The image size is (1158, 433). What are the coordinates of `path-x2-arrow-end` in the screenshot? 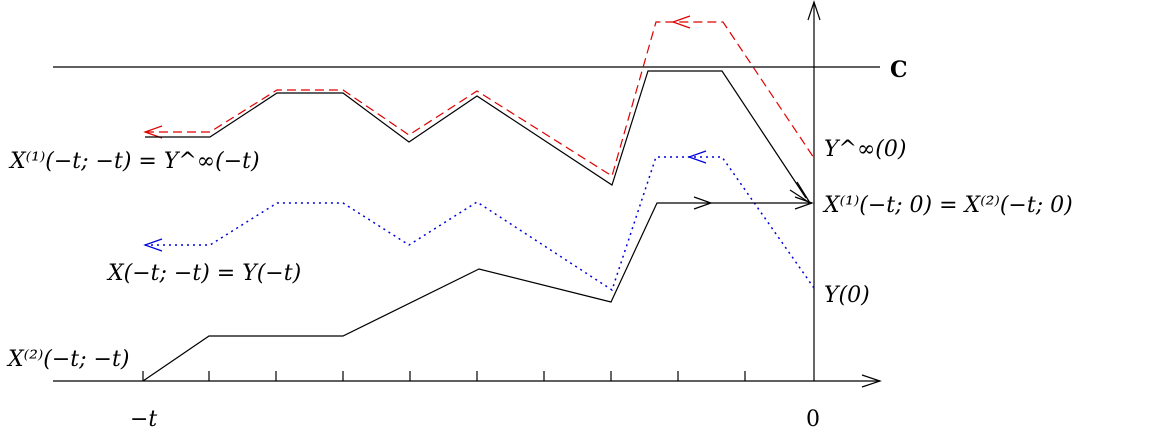 It's located at (804, 203).